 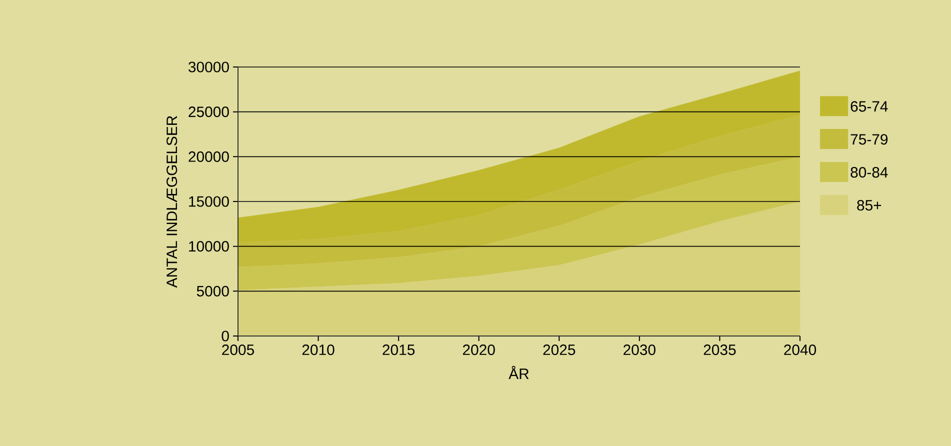 I want to click on legend-label: 80-84, so click(x=869, y=172).